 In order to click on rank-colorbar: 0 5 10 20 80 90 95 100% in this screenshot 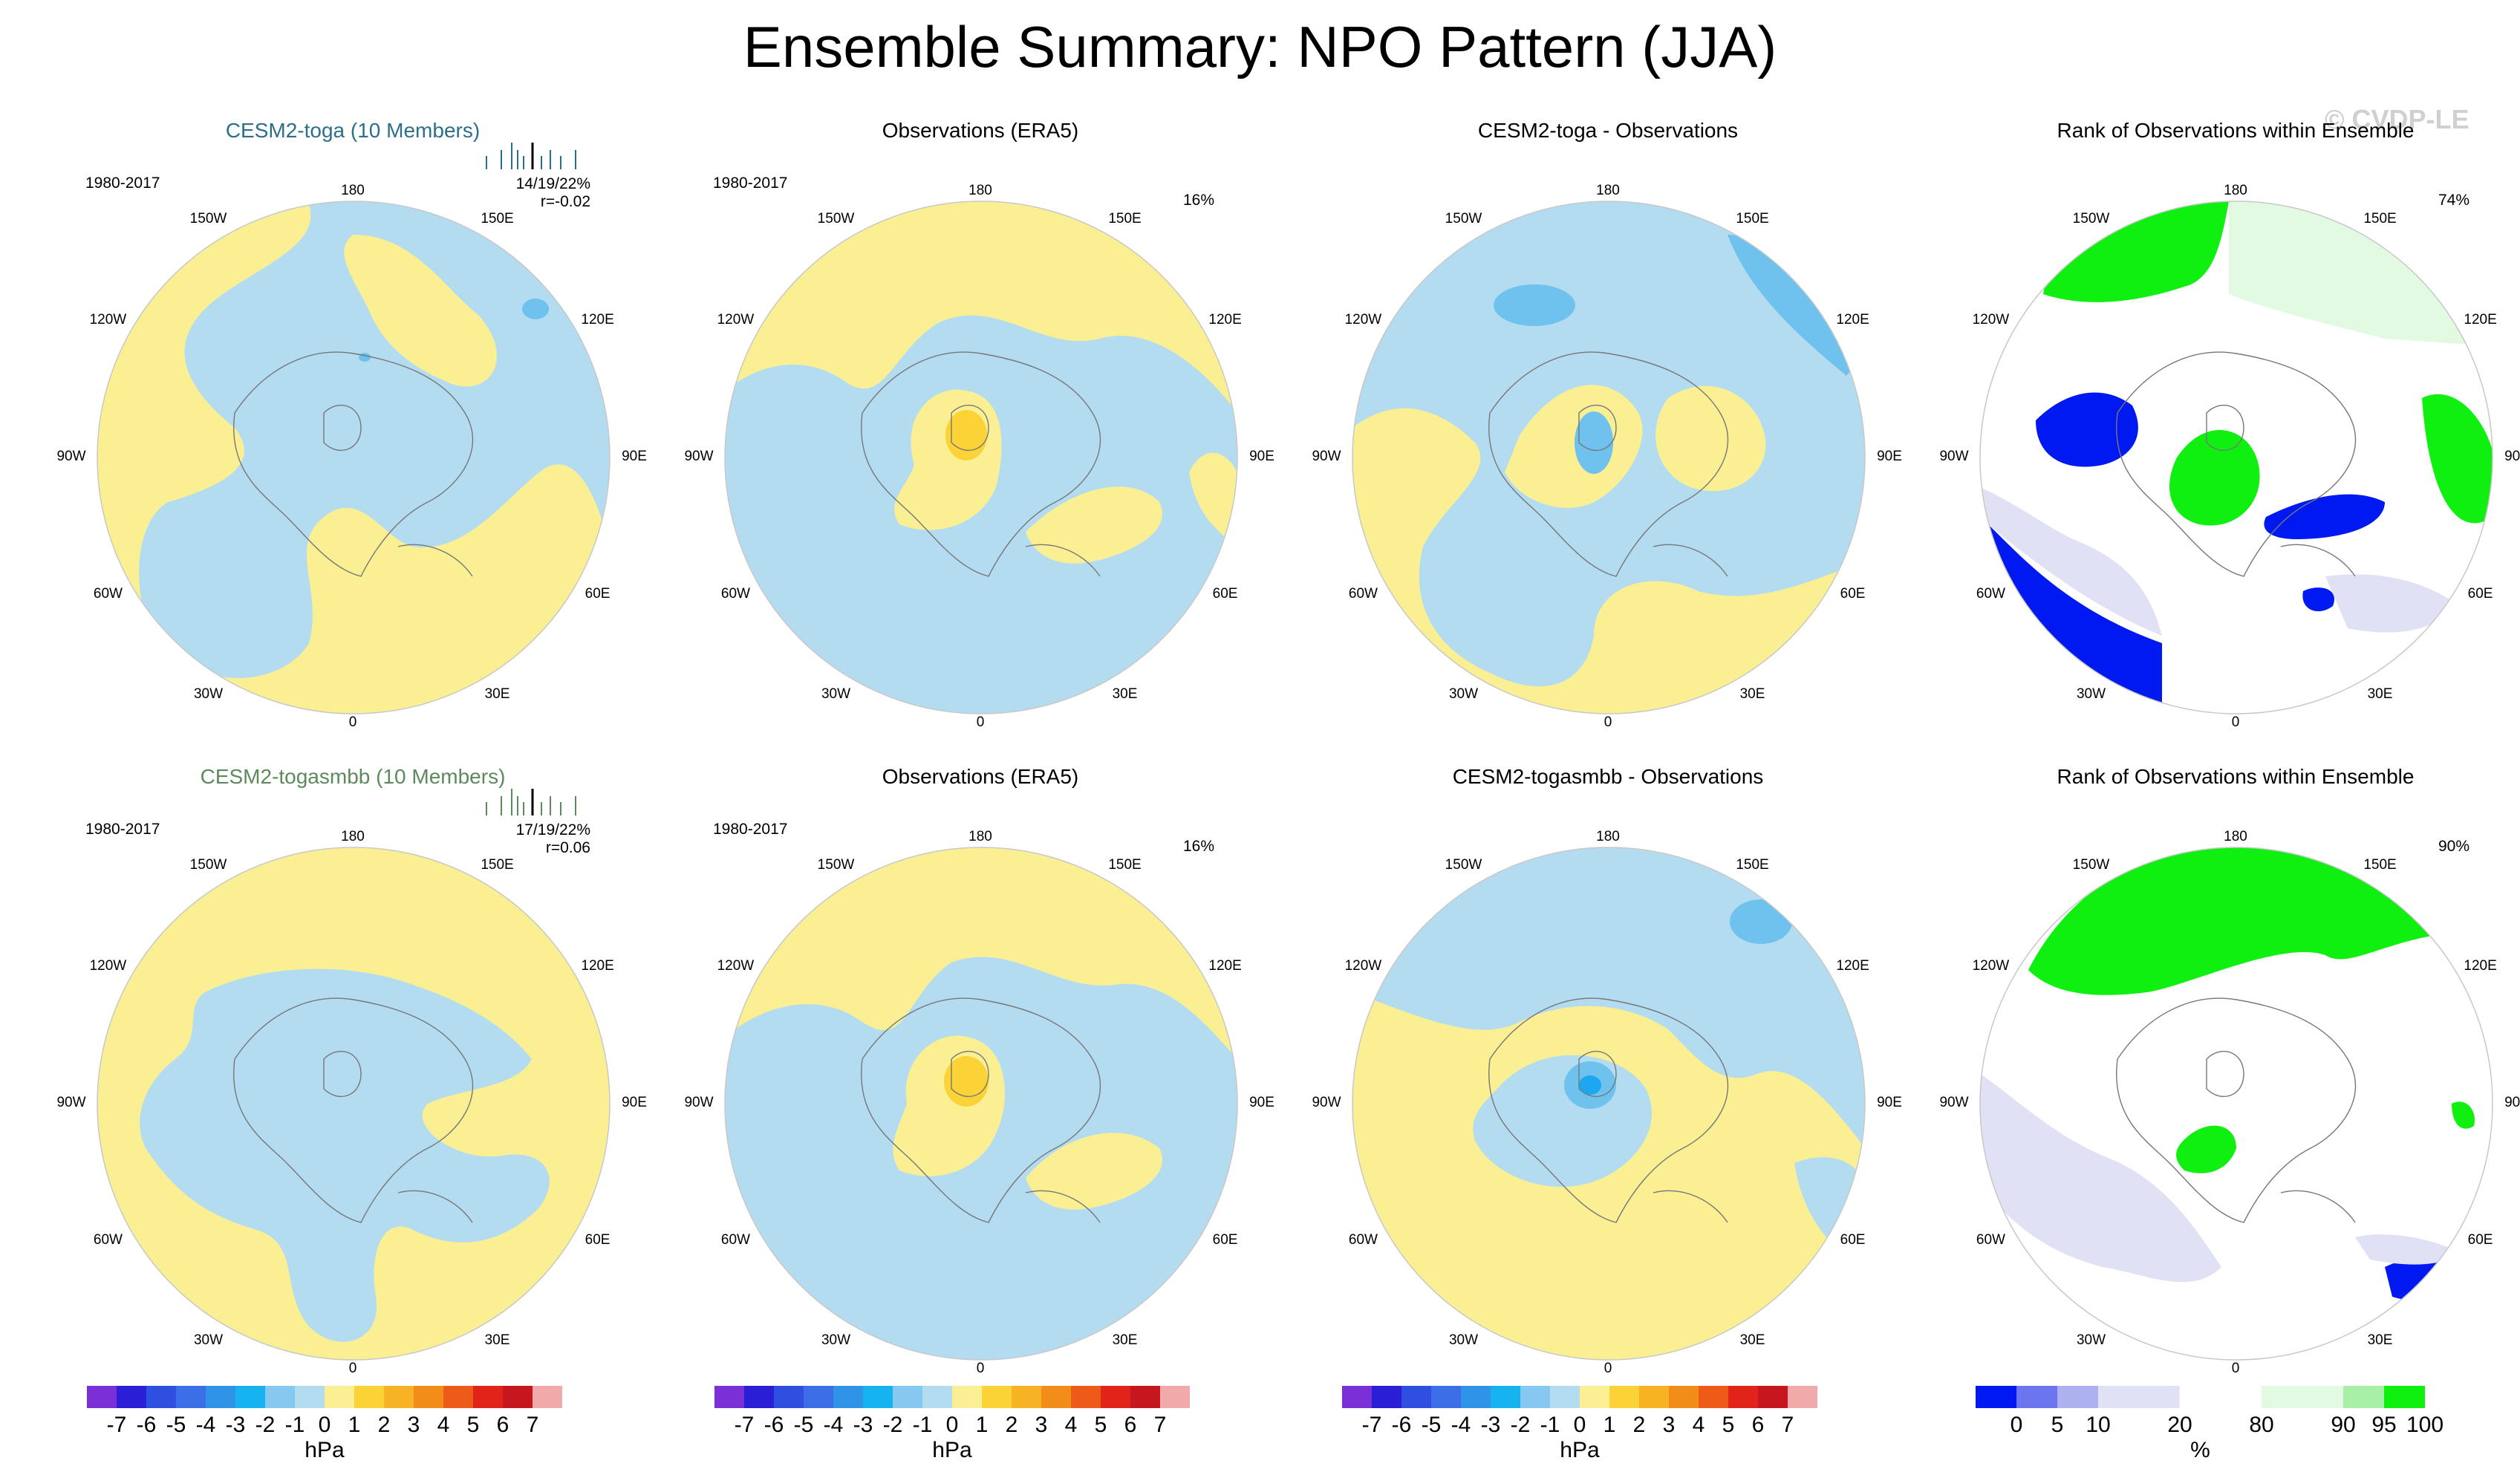, I will do `click(2210, 1423)`.